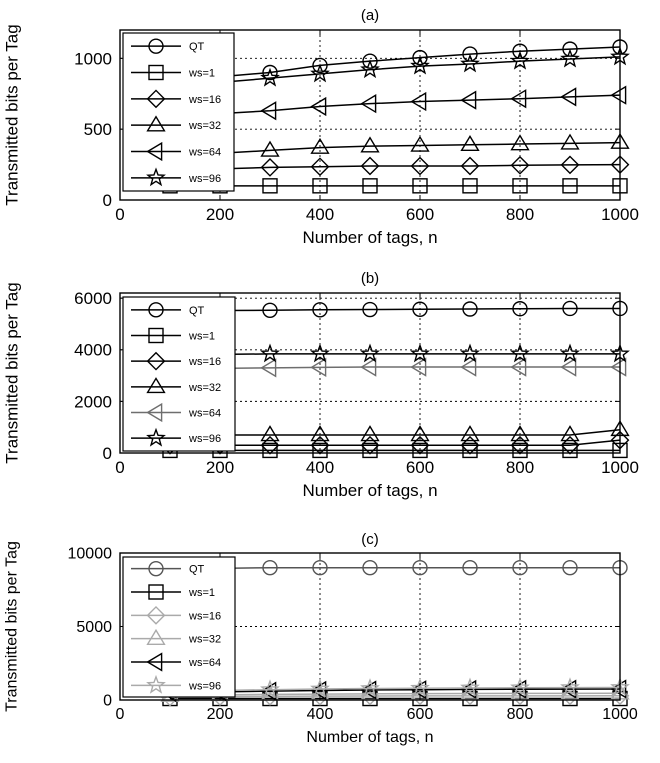 The width and height of the screenshot is (660, 763). Describe the element at coordinates (395, 443) in the screenshot. I see `series-line-ws=16` at that location.